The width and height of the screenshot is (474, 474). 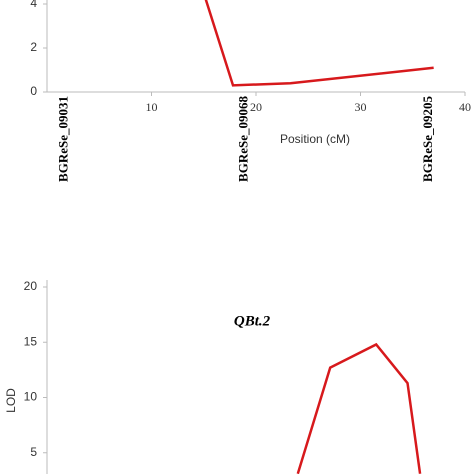 What do you see at coordinates (33, 452) in the screenshot?
I see `y-tick-label: 5` at bounding box center [33, 452].